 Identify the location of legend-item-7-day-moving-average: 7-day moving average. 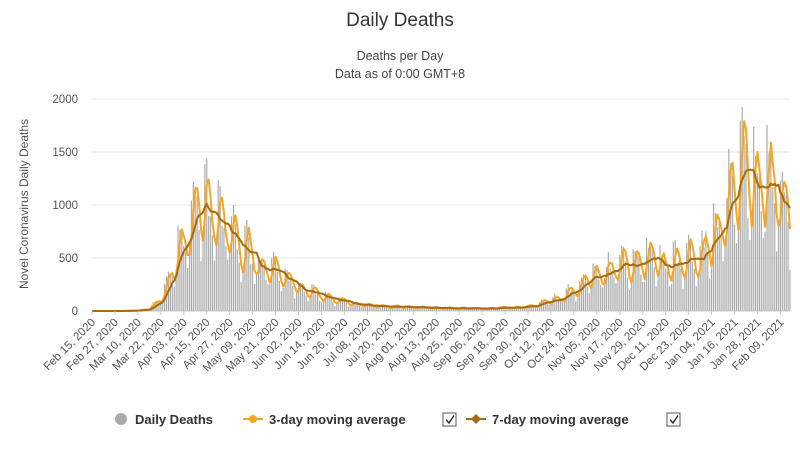
(547, 419).